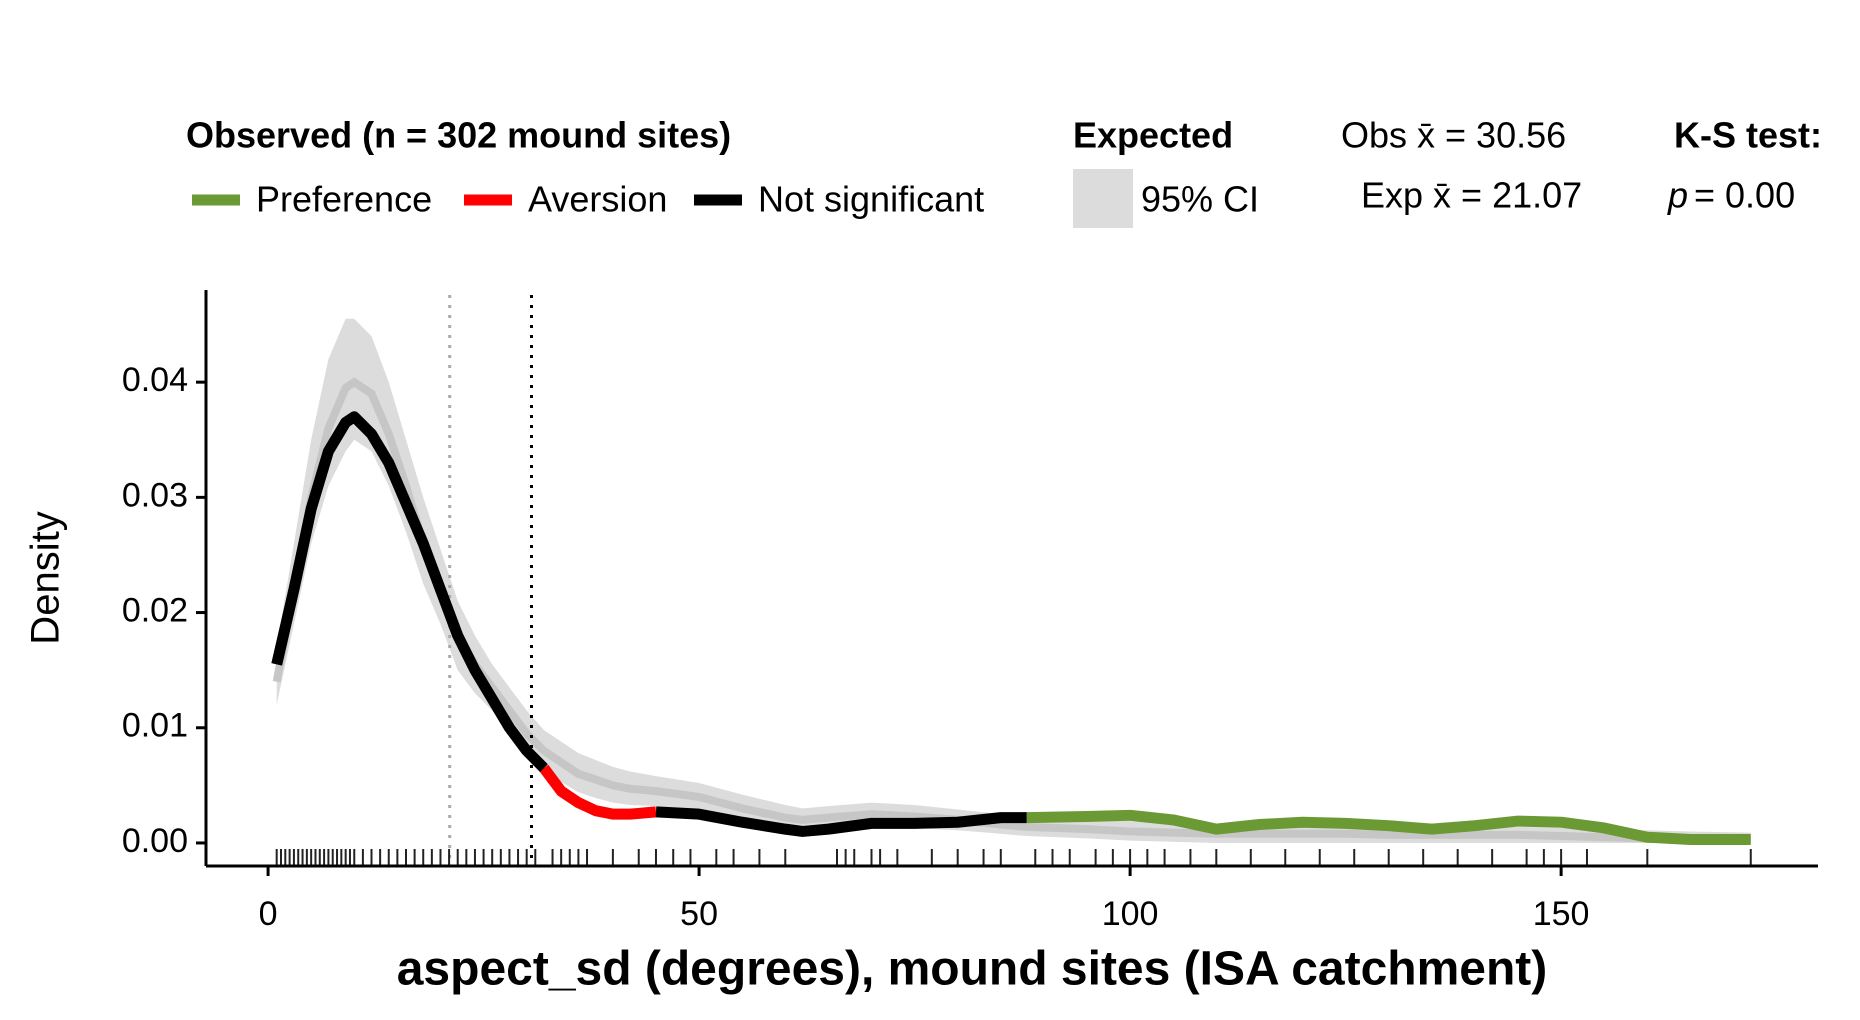 The image size is (1860, 1020). Describe the element at coordinates (344, 199) in the screenshot. I see `legend-label: Preference` at that location.